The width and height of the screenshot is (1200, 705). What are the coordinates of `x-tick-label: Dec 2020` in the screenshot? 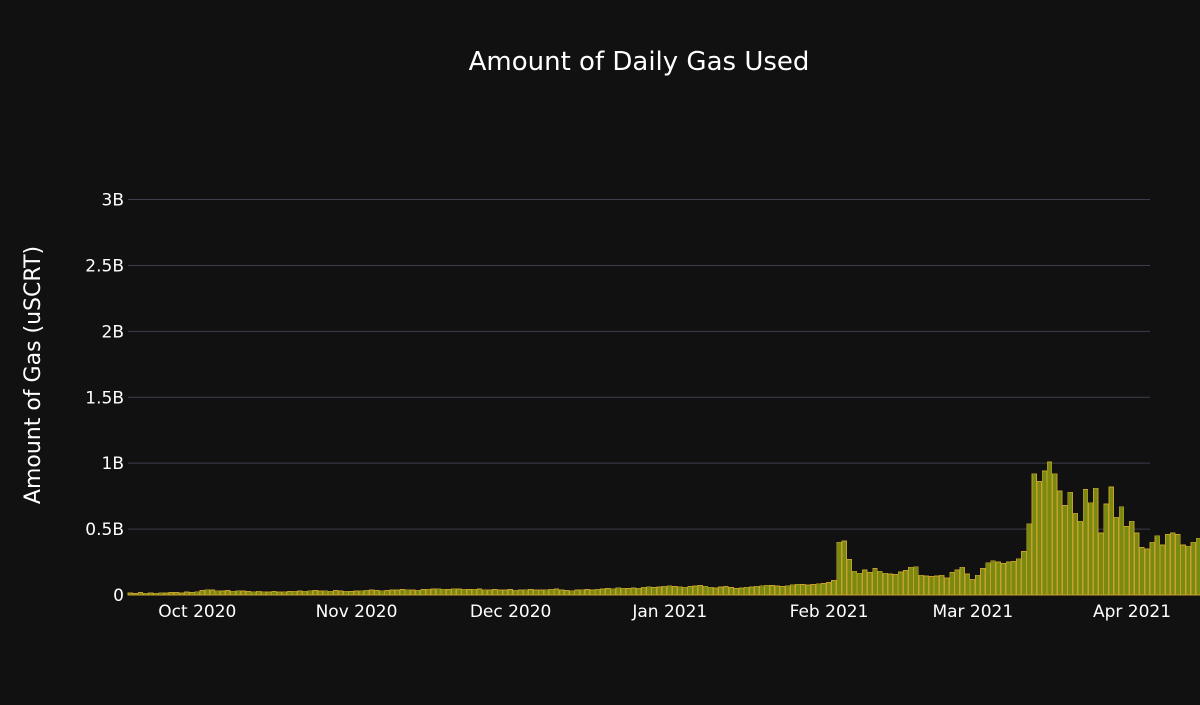 It's located at (511, 612).